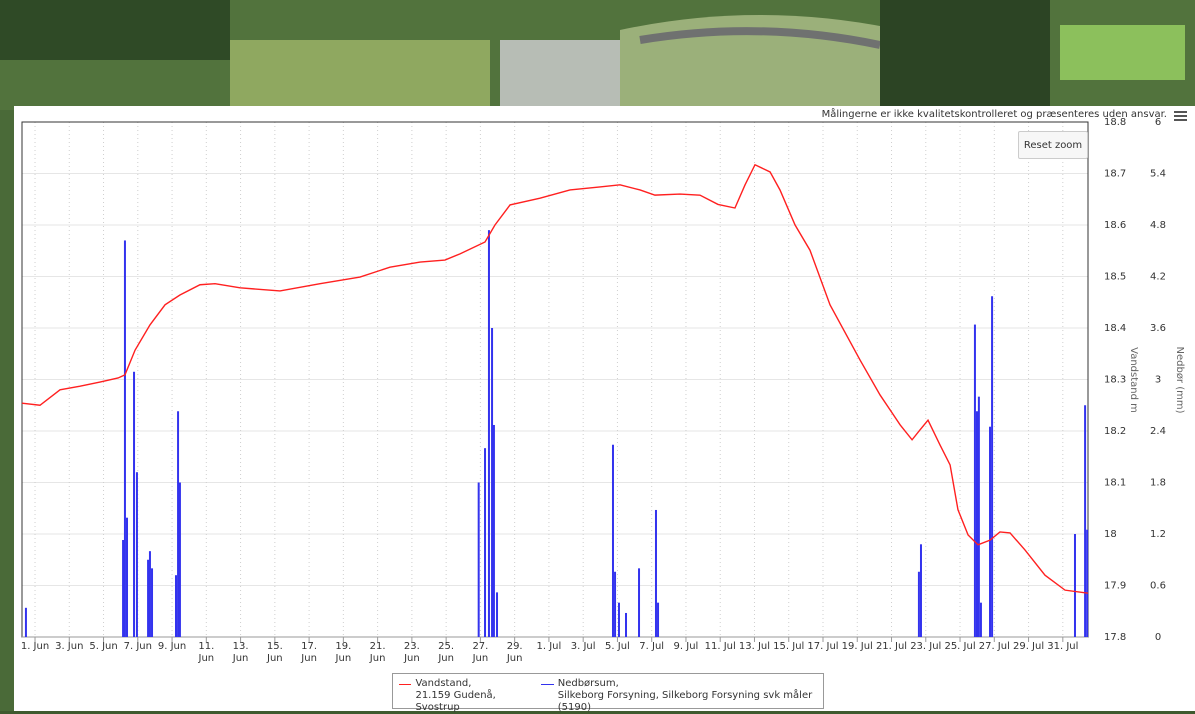 This screenshot has width=1195, height=714. Describe the element at coordinates (377, 652) in the screenshot. I see `x-tick-label: 21. Jun` at that location.